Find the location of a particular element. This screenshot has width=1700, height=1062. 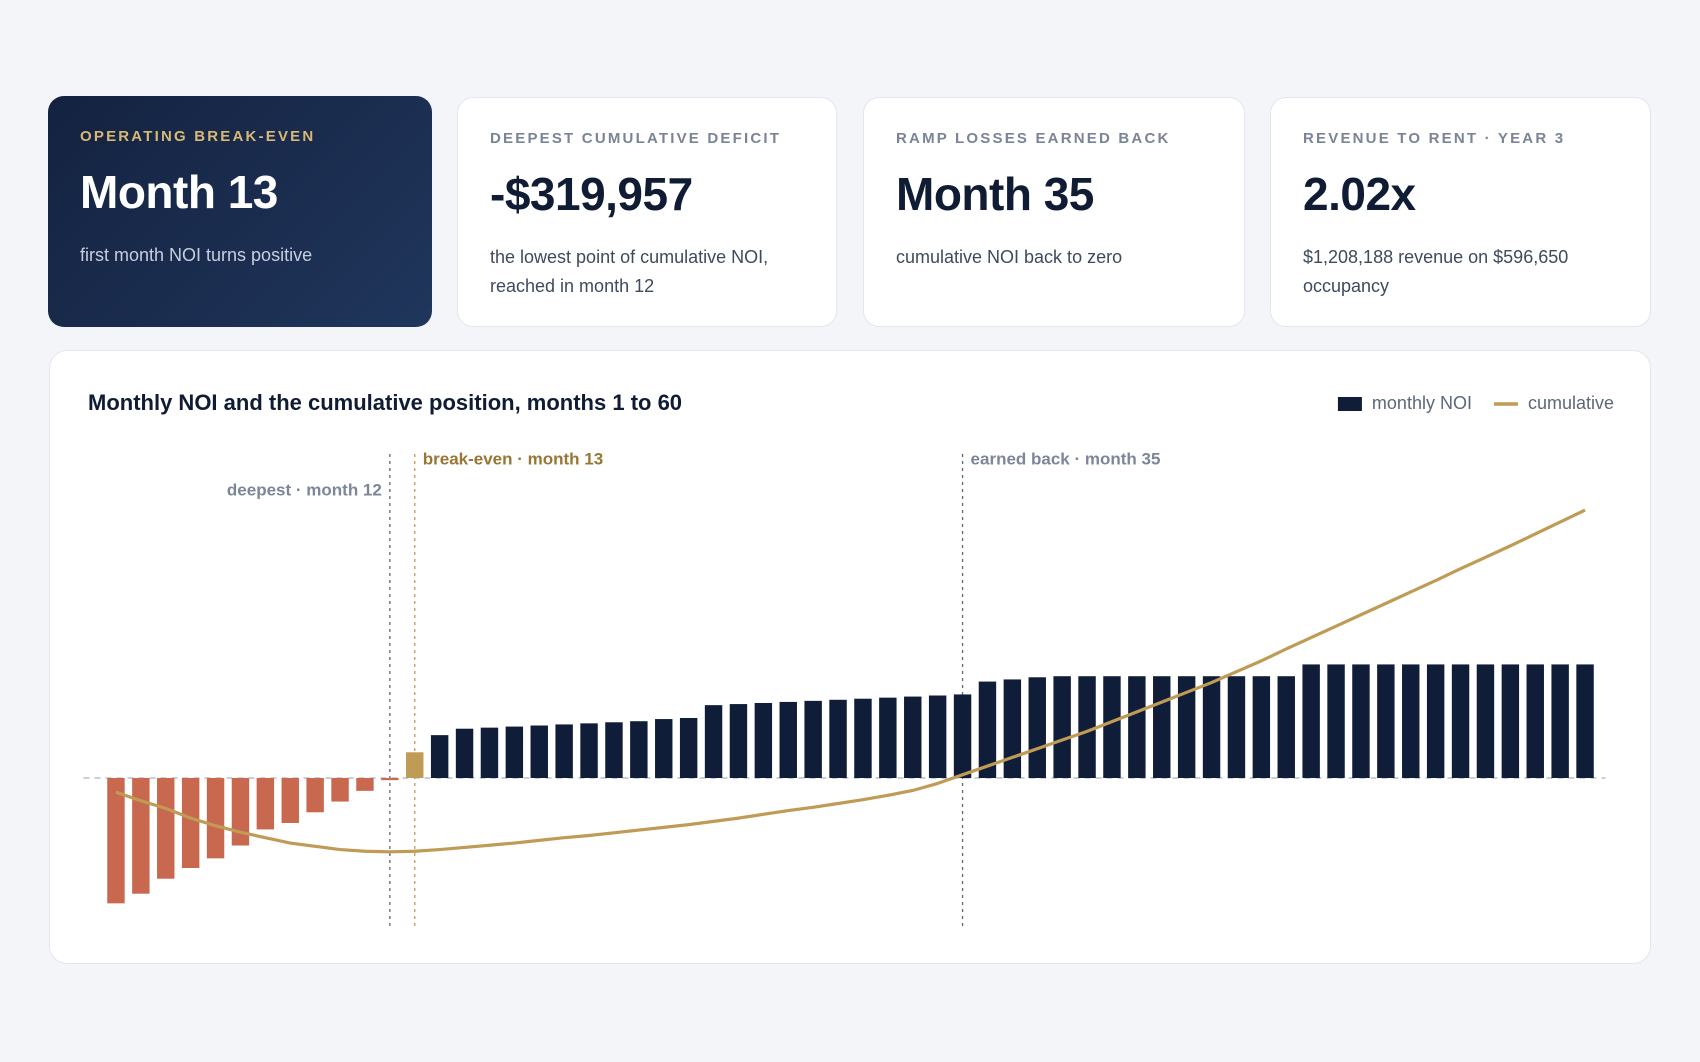

kpi-value: -$319,957 is located at coordinates (591, 194).